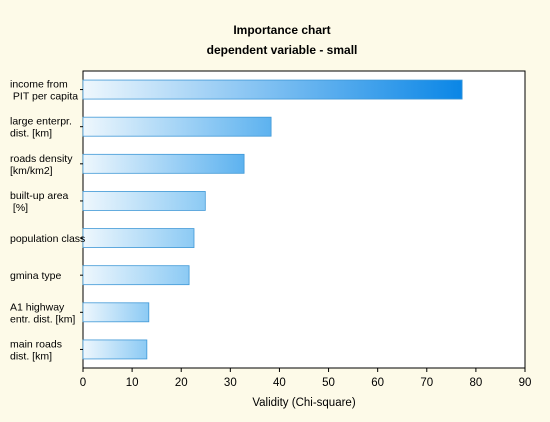 The width and height of the screenshot is (550, 422). Describe the element at coordinates (181, 383) in the screenshot. I see `x-tick-label-2: 20` at that location.